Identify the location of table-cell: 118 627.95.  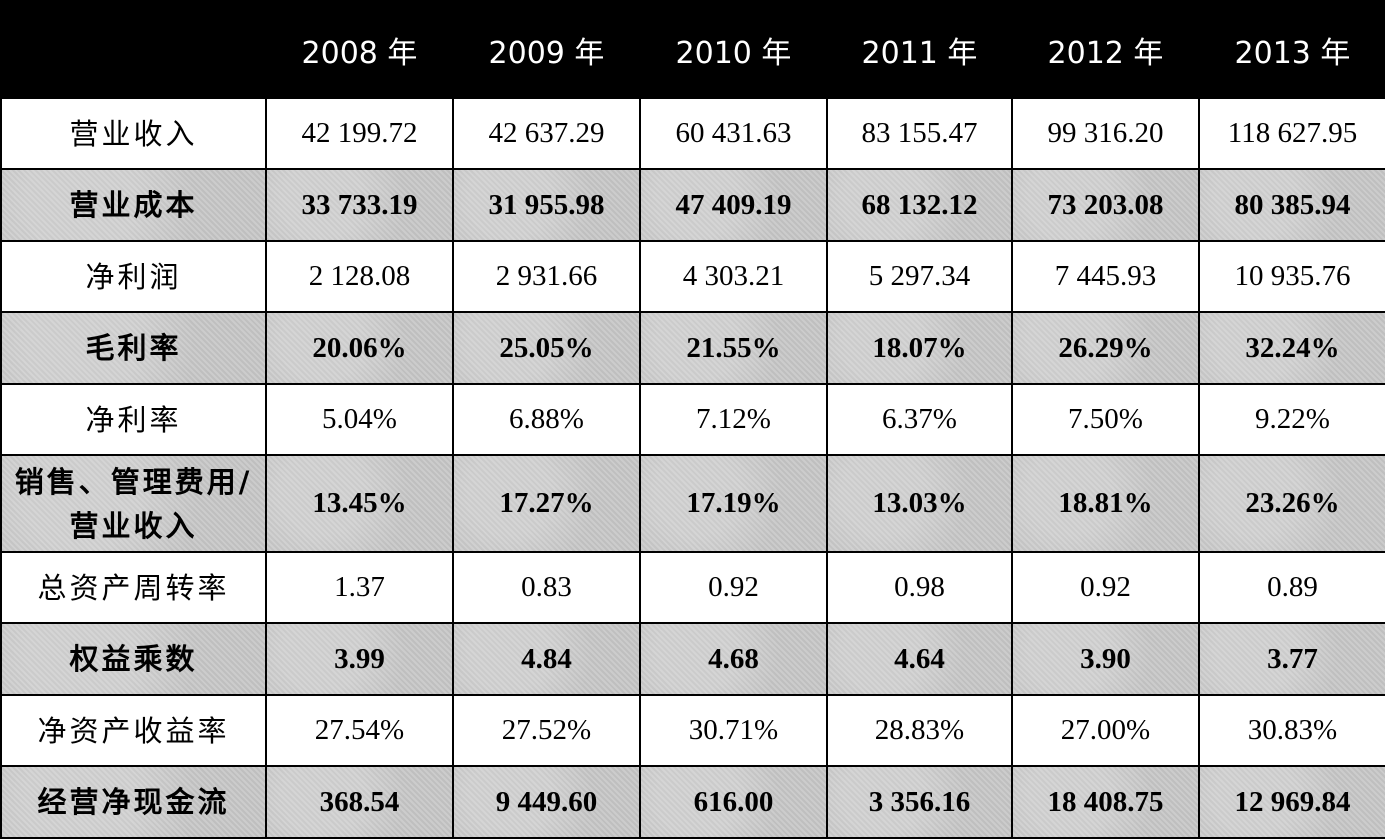
(1291, 133).